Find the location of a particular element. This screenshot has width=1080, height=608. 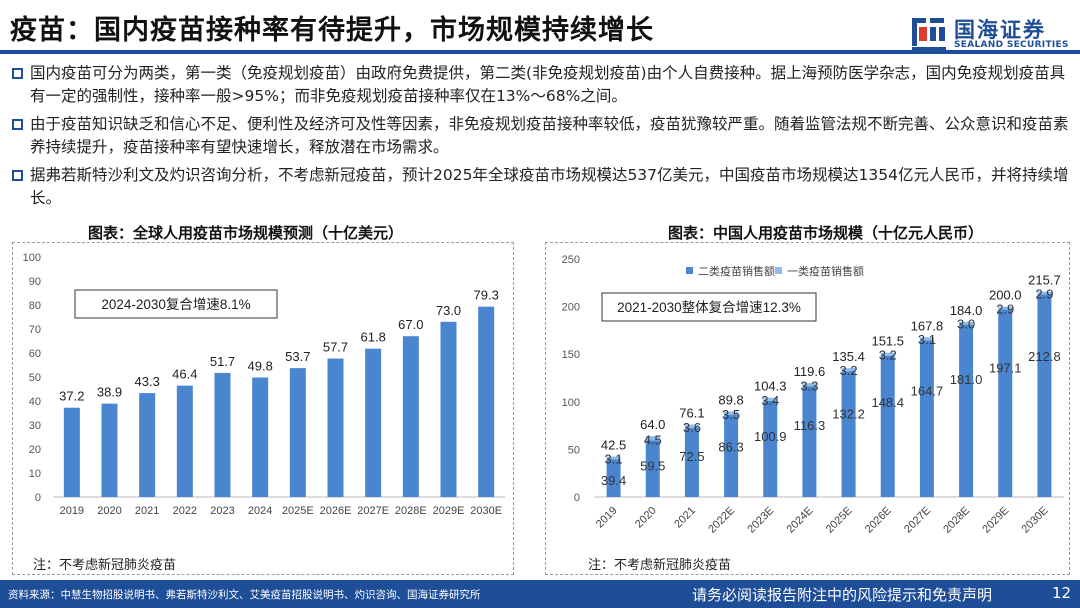

data-label: 49.8 is located at coordinates (260, 365).